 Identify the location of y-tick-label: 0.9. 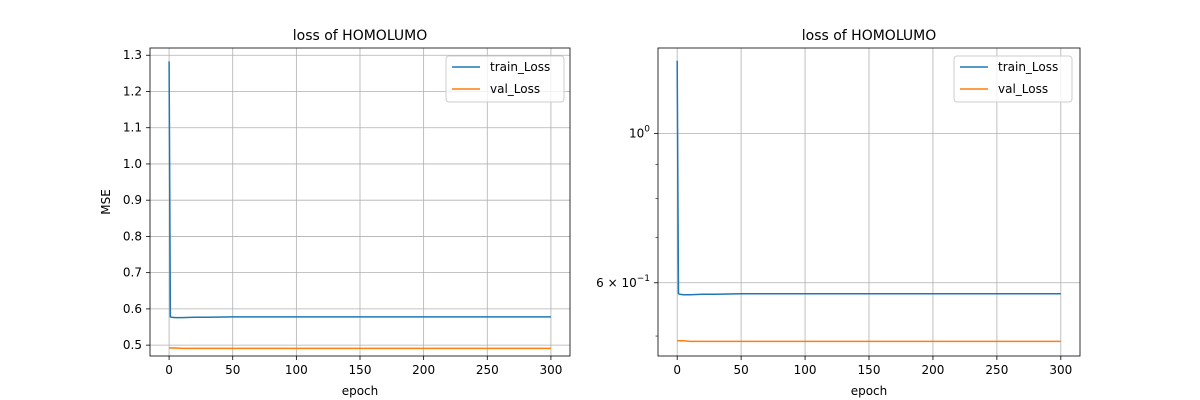
(132, 200).